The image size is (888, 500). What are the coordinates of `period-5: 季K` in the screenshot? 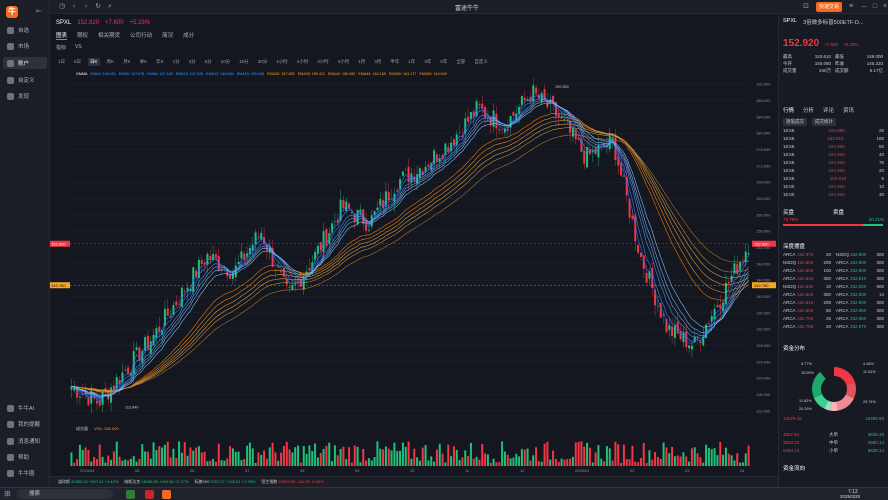 It's located at (143, 61).